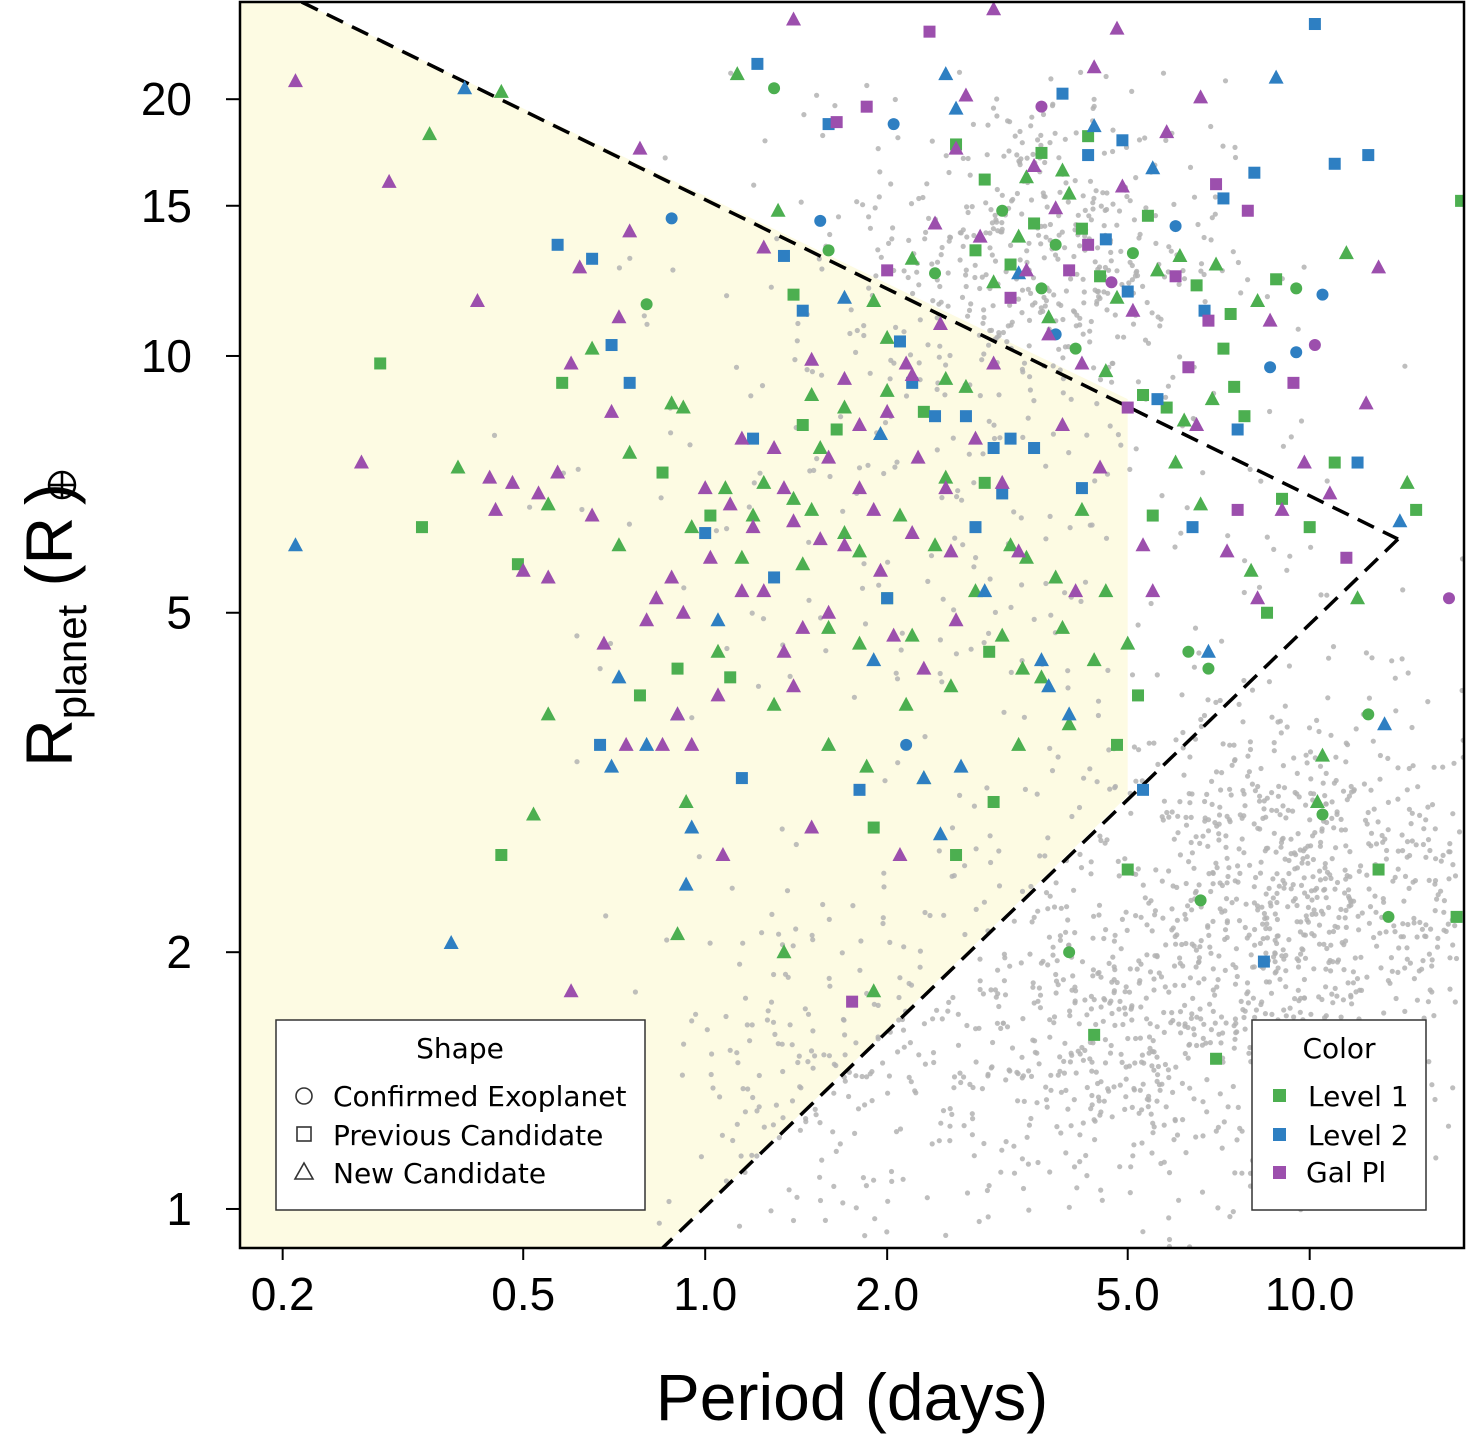  I want to click on x-tick-label: 2.0, so click(887, 1294).